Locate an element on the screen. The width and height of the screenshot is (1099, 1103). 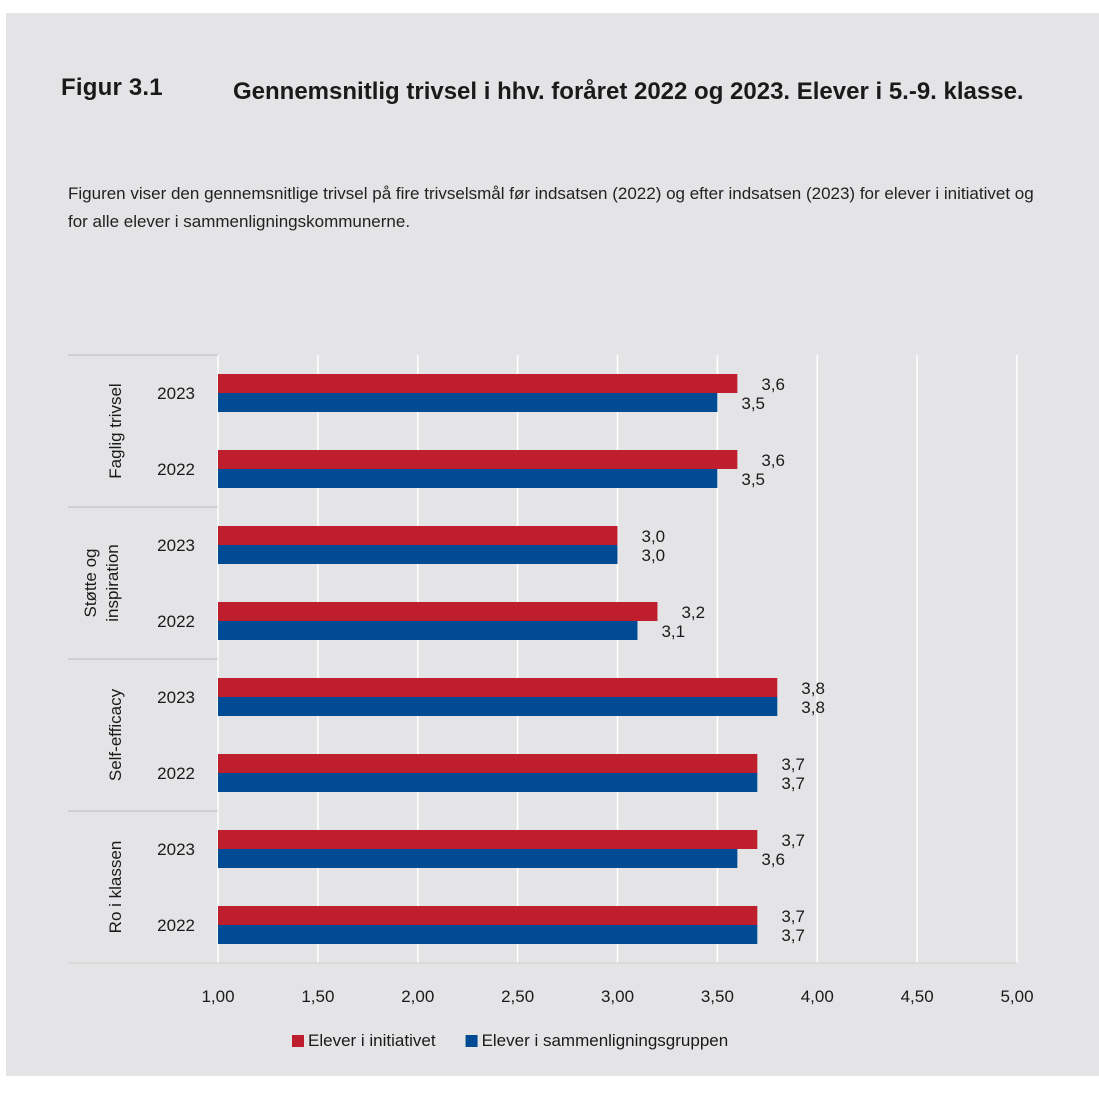
x-tick-label: 4,50 is located at coordinates (917, 996).